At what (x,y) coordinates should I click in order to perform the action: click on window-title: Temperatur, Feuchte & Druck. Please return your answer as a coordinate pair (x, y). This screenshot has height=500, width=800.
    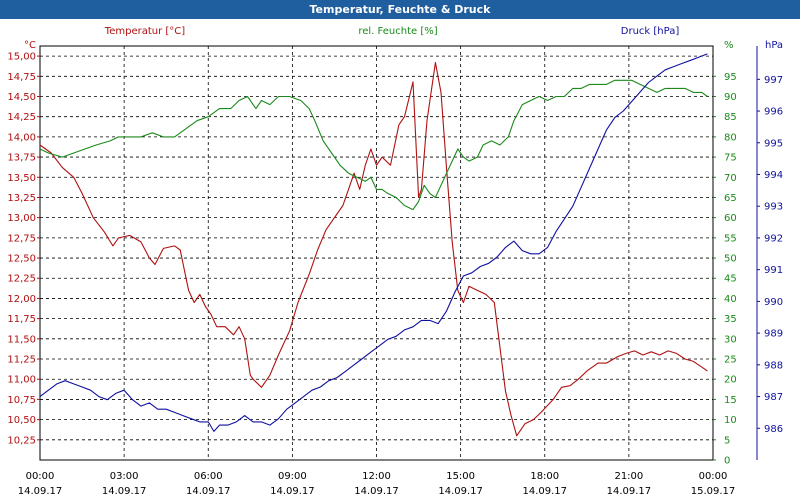
    Looking at the image, I should click on (400, 9).